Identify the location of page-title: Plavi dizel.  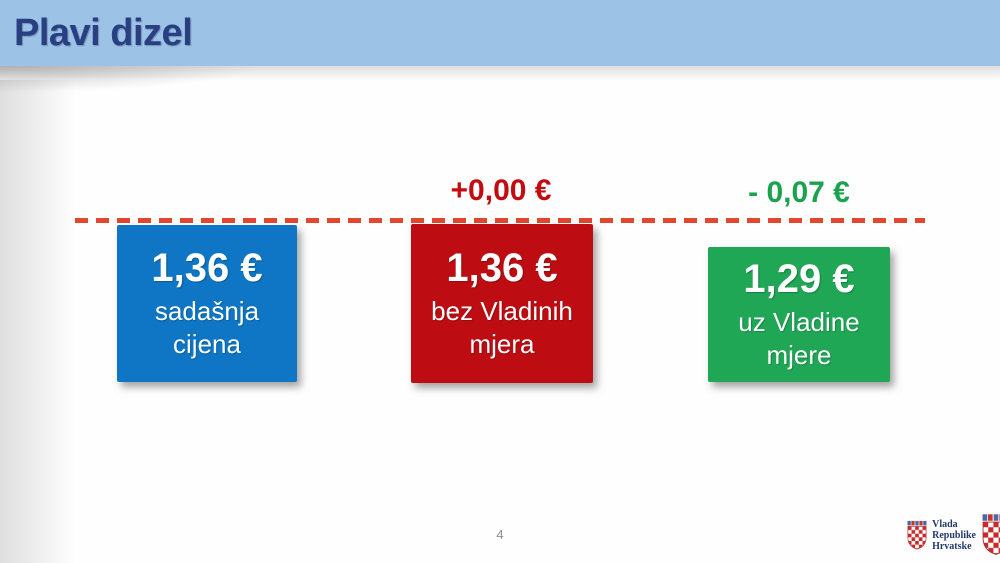
(103, 32).